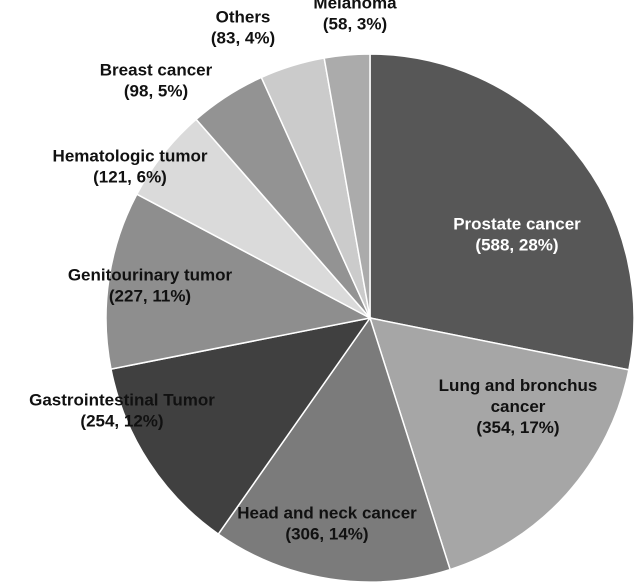  I want to click on slice-label-melanoma: Melanoma (58, 3%), so click(355, 17).